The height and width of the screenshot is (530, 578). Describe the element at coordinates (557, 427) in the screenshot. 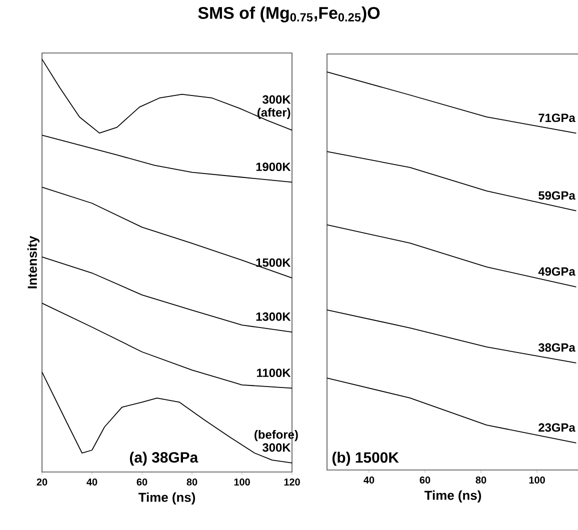

I see `series-label: 23GPa` at that location.